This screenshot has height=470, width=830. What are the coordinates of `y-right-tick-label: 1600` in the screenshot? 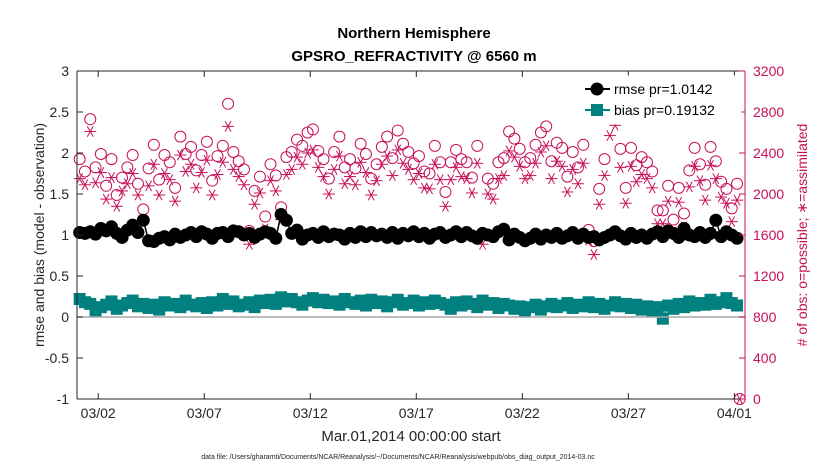 It's located at (768, 235).